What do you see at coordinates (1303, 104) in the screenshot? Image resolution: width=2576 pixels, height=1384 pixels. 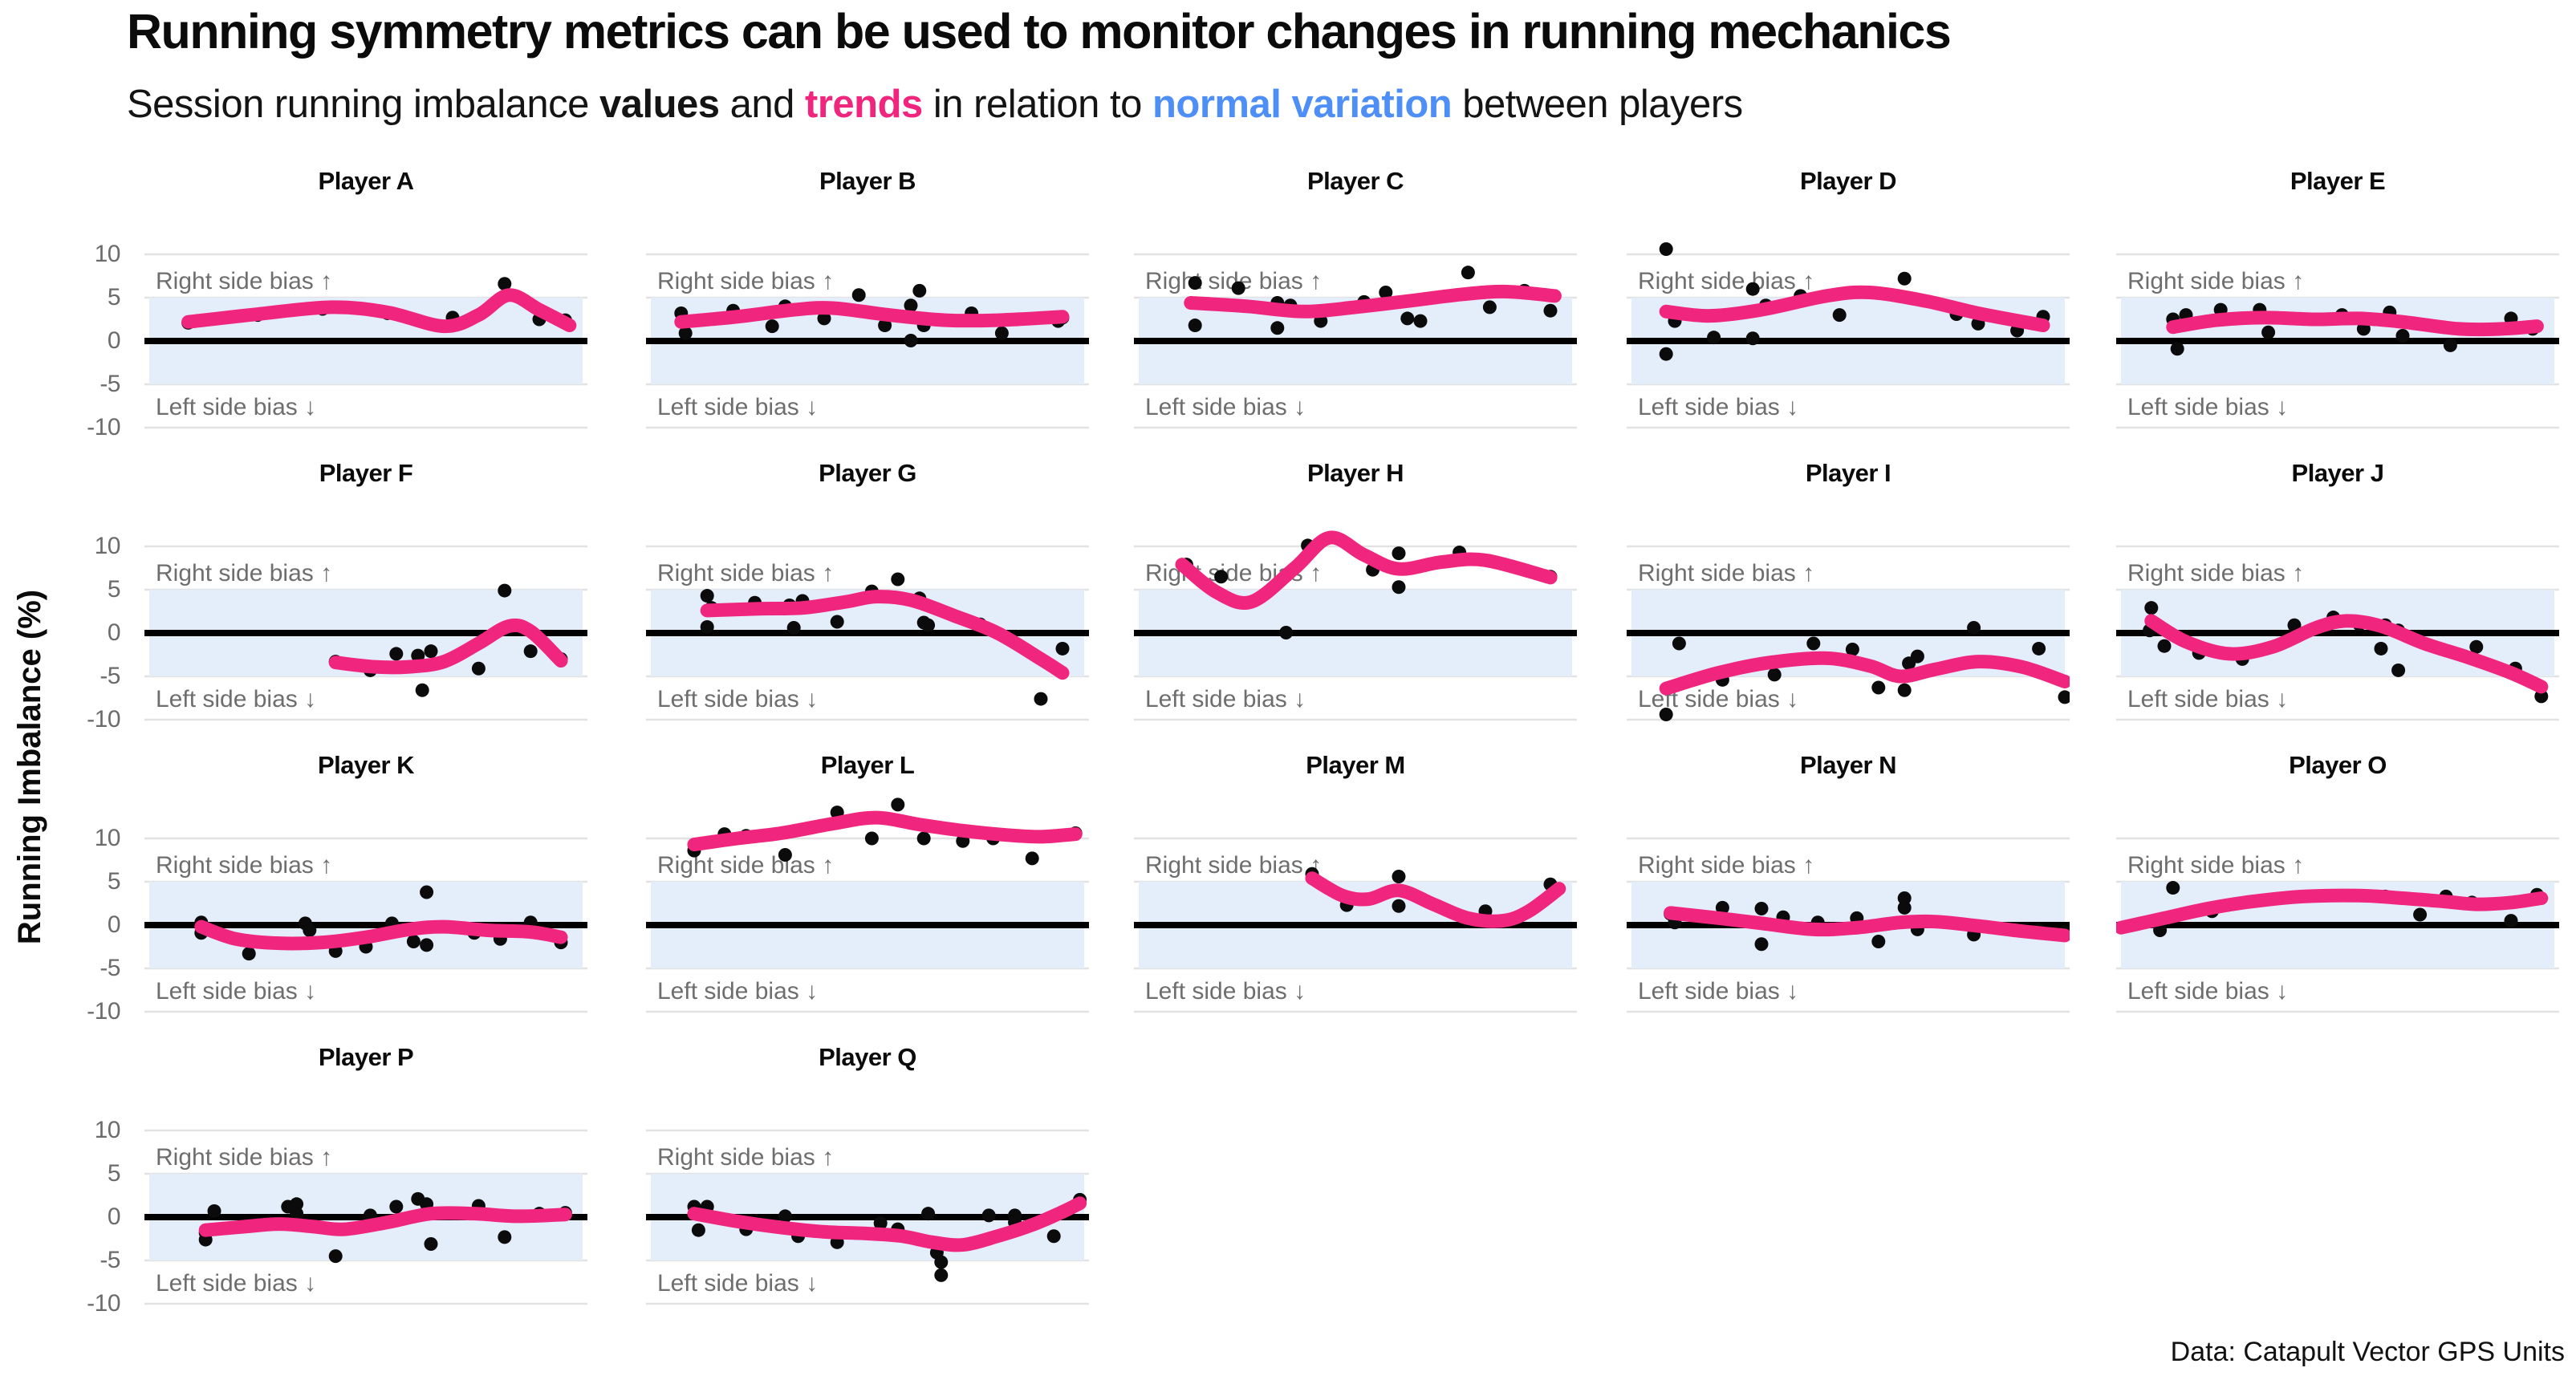 I see `subtitle-part-5: normal variation` at bounding box center [1303, 104].